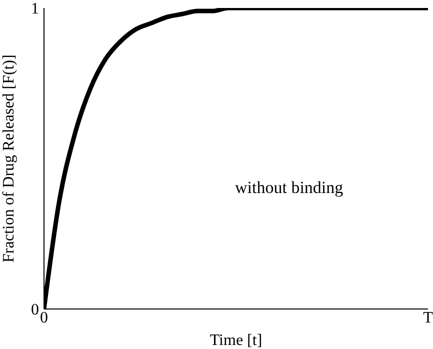  I want to click on x-tick-label: T, so click(428, 317).